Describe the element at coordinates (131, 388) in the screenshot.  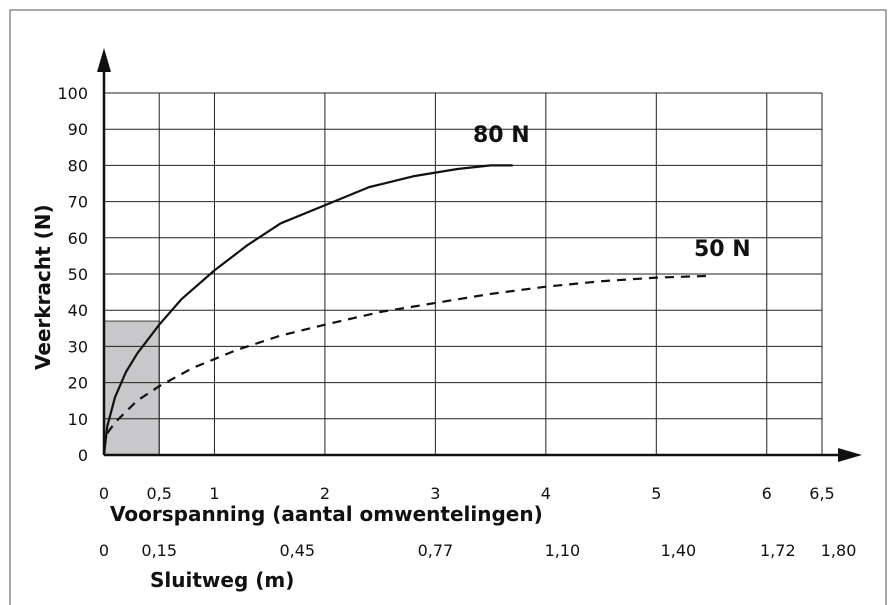
I see `shaded-region` at that location.